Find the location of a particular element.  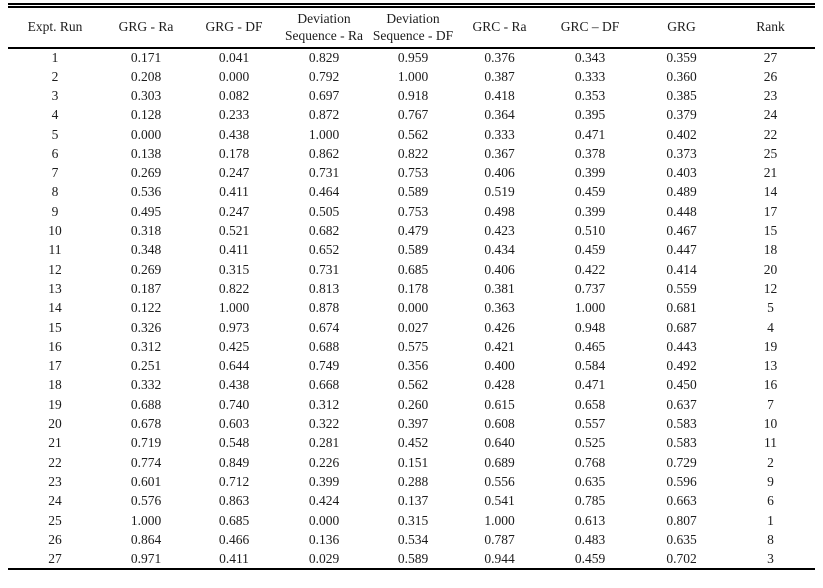

table-cell-deviation-sequence-df: 0.534 is located at coordinates (413, 539).